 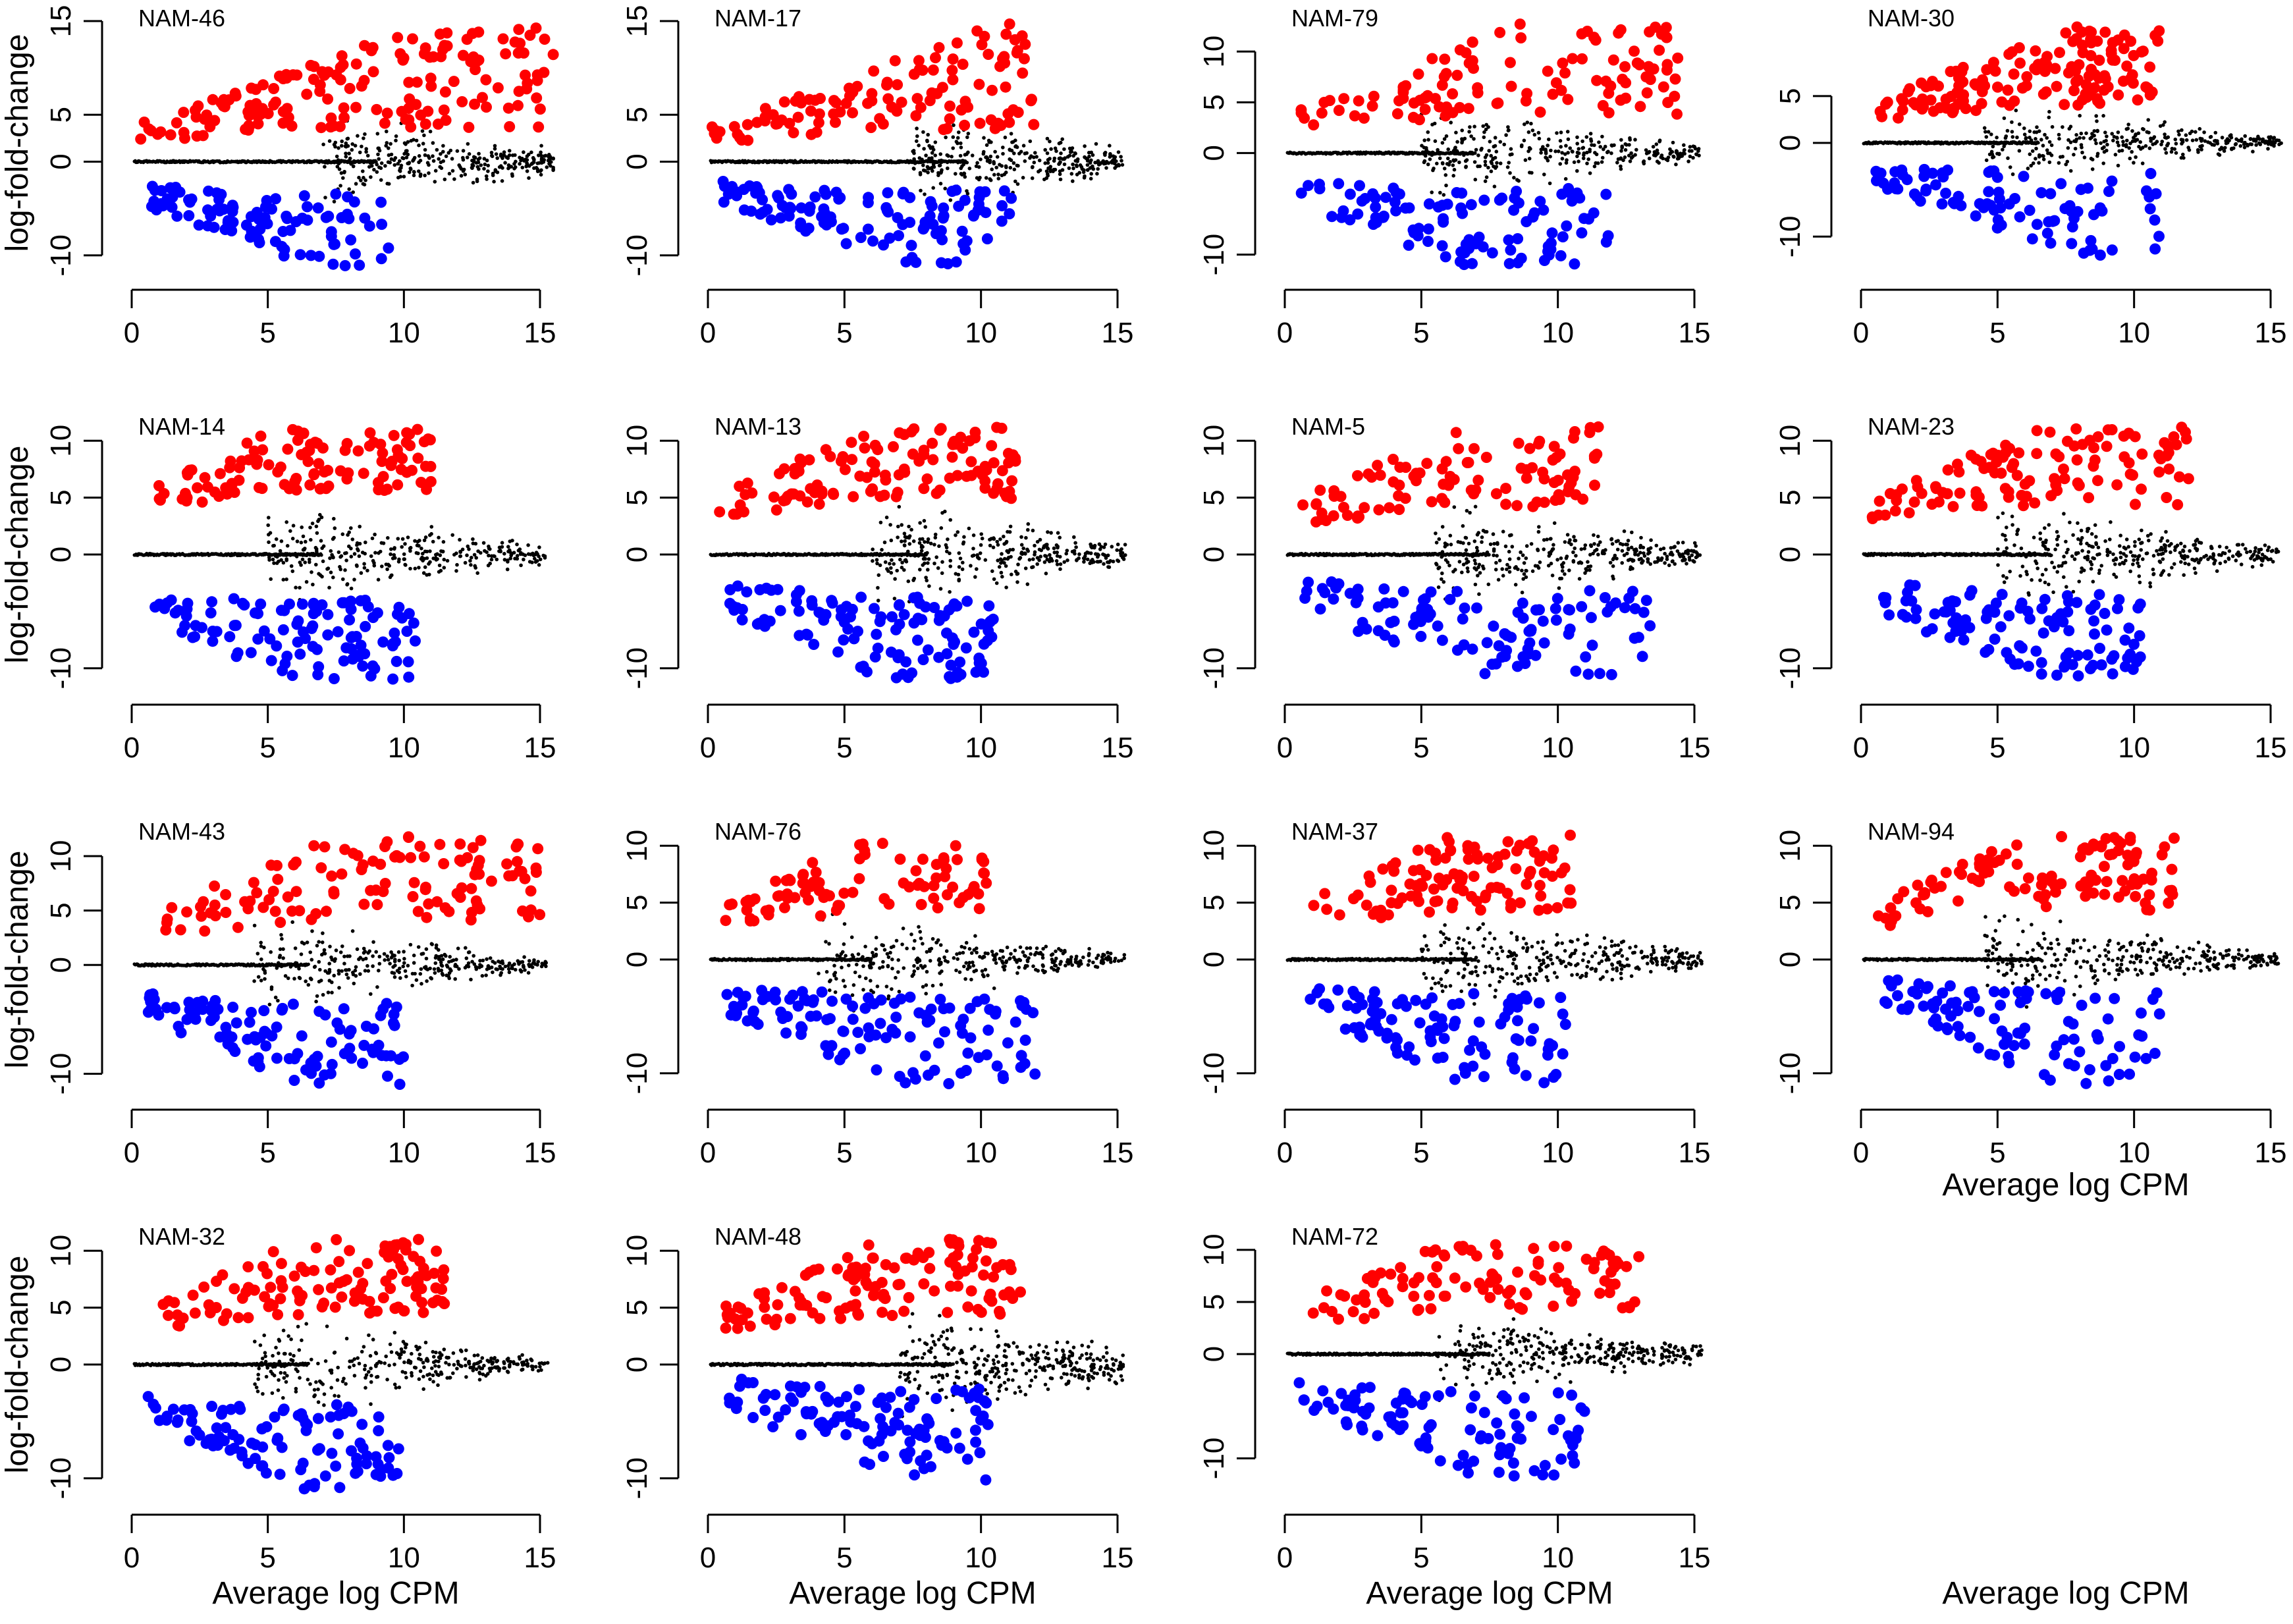 What do you see at coordinates (182, 427) in the screenshot?
I see `panel-title: NAM-14` at bounding box center [182, 427].